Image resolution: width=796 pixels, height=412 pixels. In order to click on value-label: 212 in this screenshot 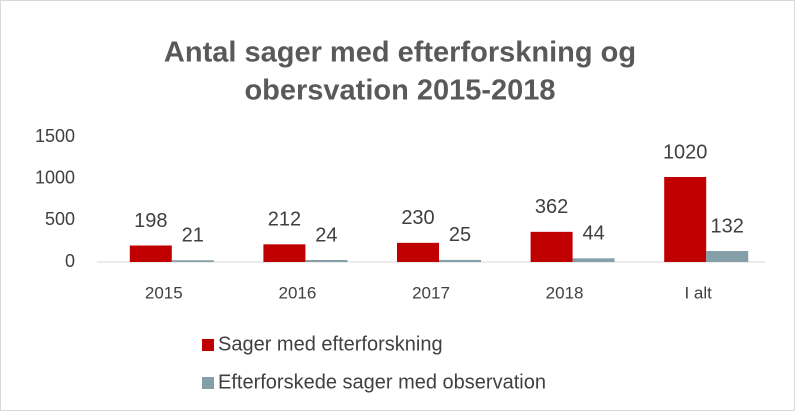, I will do `click(284, 220)`.